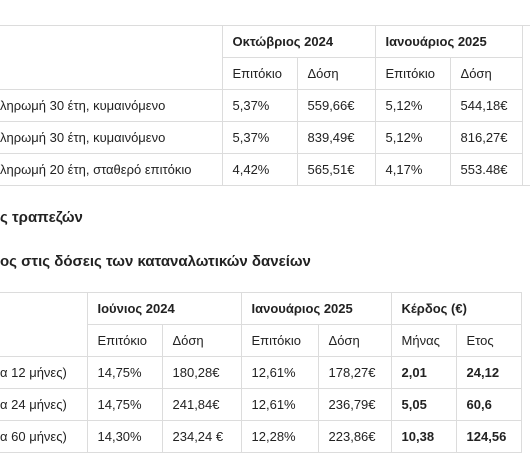 The height and width of the screenshot is (473, 530). I want to click on cell: 5,05, so click(423, 404).